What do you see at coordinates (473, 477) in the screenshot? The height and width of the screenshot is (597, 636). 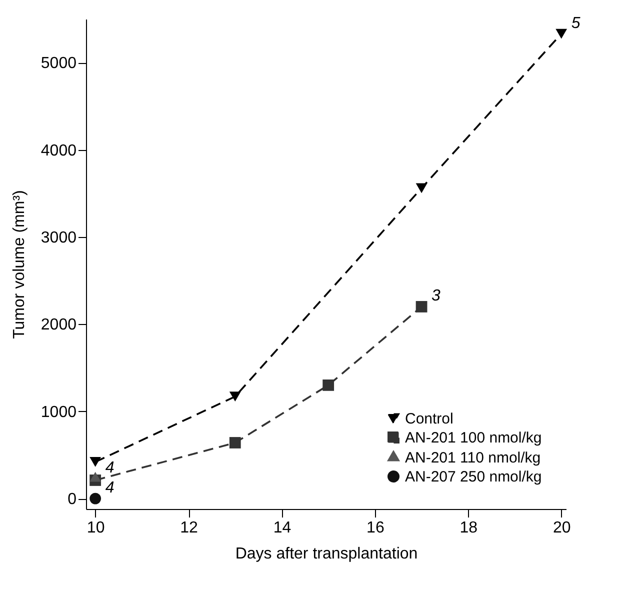 I see `legend-label: AN-207 250 nmol/kg` at bounding box center [473, 477].